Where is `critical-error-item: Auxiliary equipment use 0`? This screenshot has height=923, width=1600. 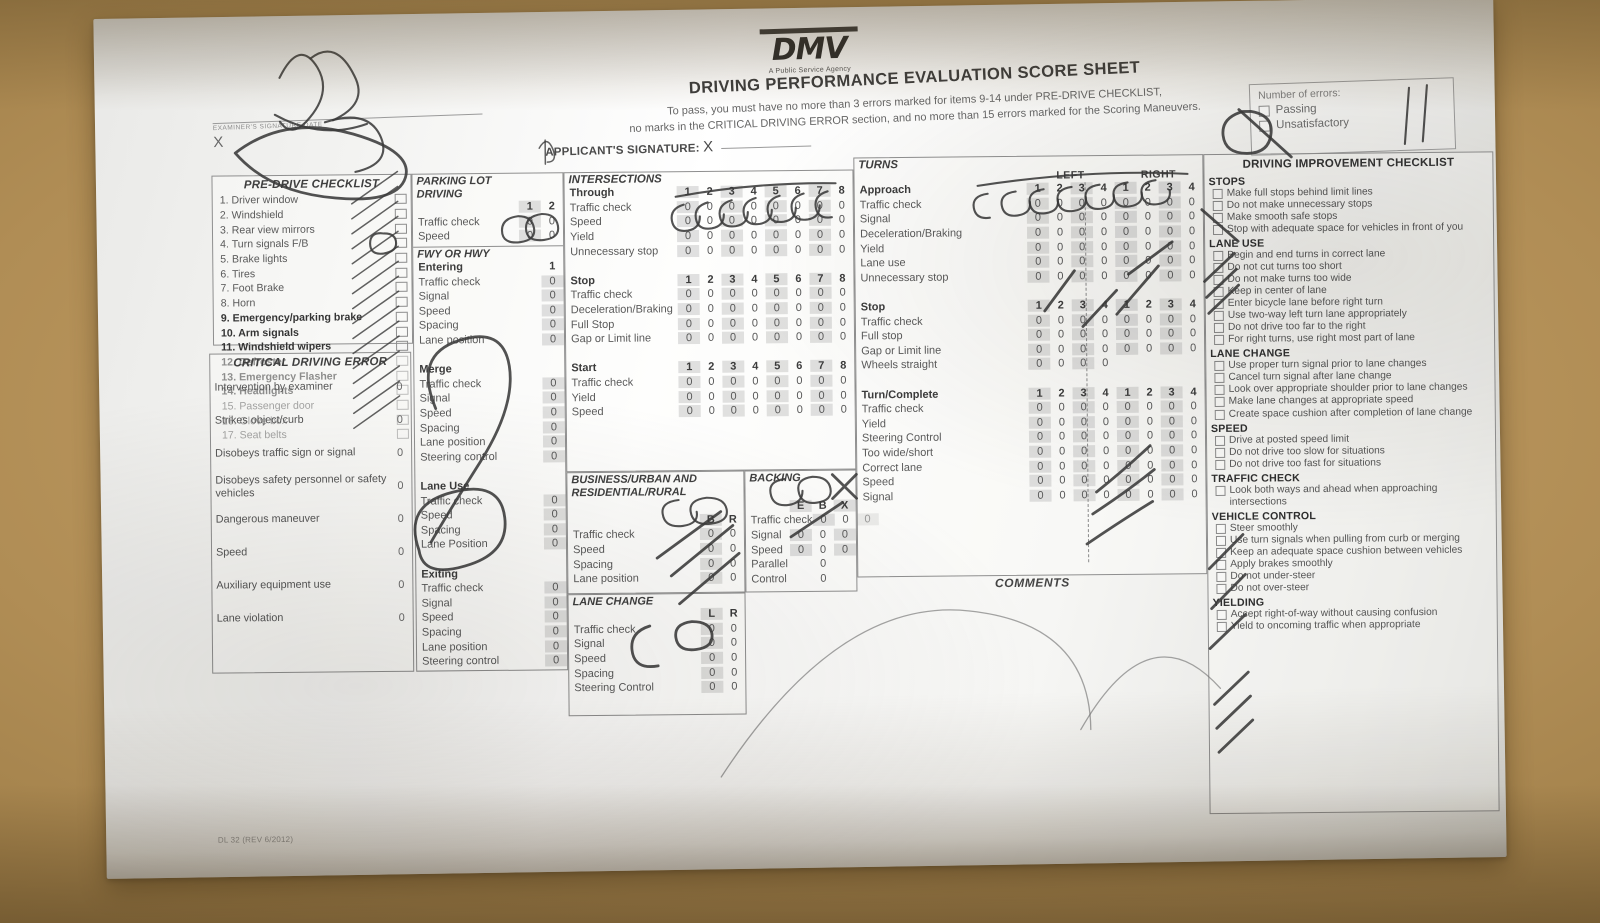 critical-error-item: Auxiliary equipment use 0 is located at coordinates (312, 585).